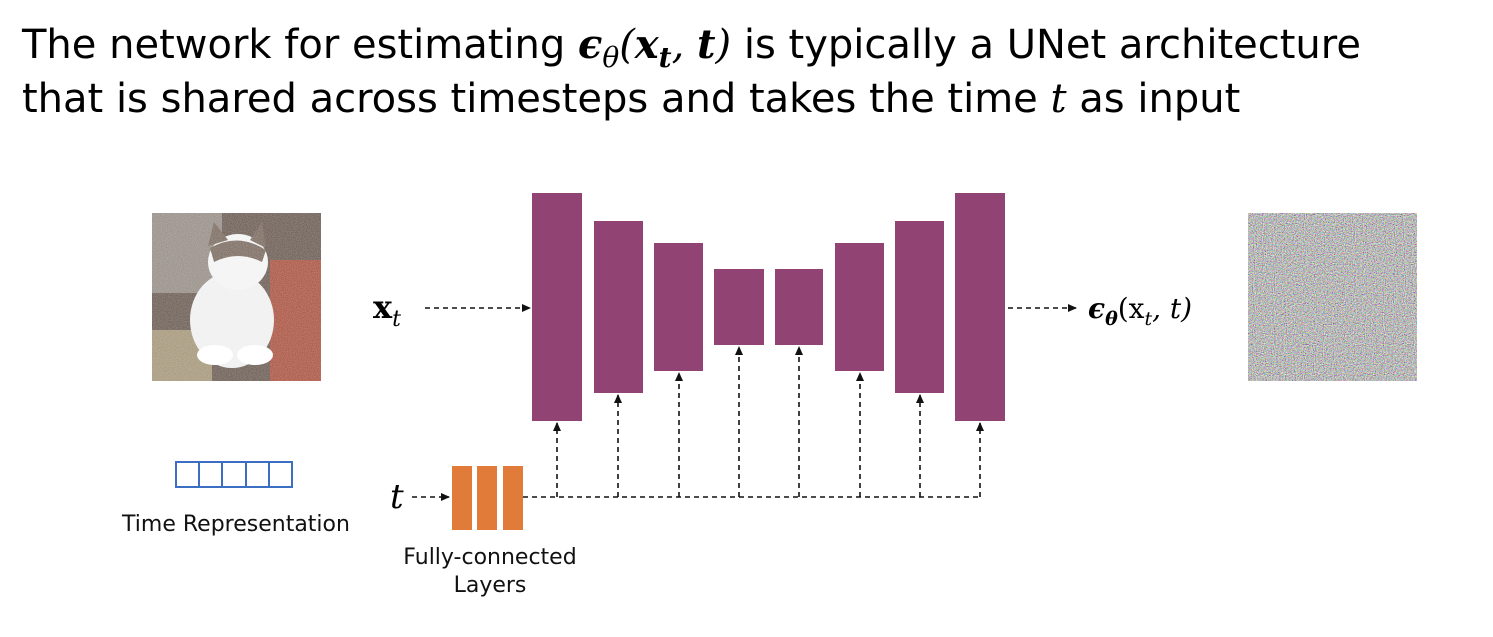 The height and width of the screenshot is (637, 1493). I want to click on text-part: (, so click(627, 45).